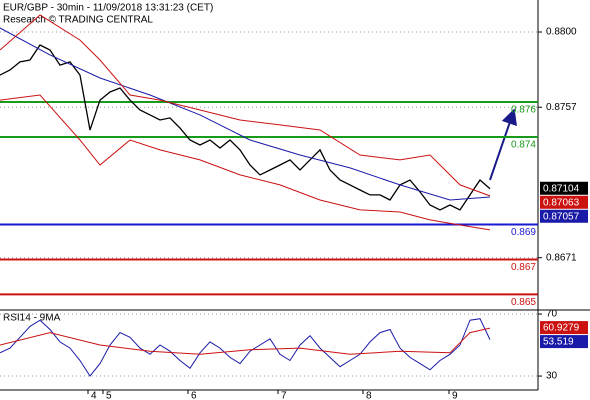 This screenshot has height=400, width=590. Describe the element at coordinates (552, 314) in the screenshot. I see `y-tick-label: 70` at that location.